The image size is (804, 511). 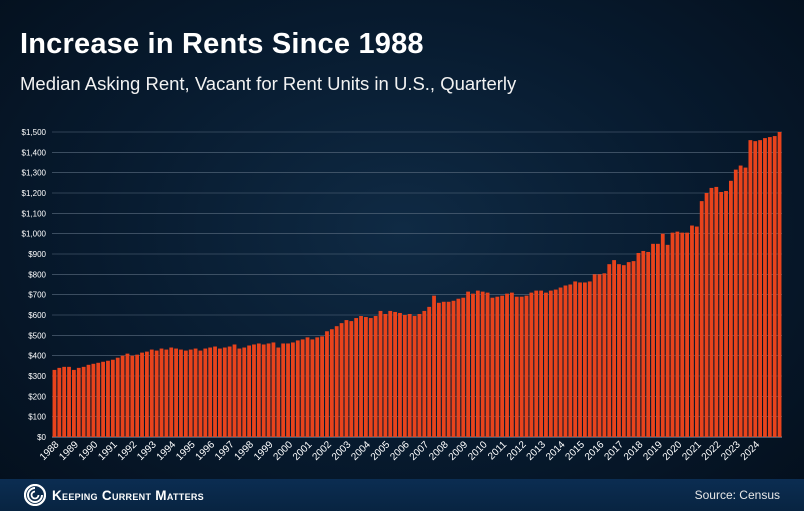 What do you see at coordinates (167, 451) in the screenshot?
I see `x-tick-label: 1994` at bounding box center [167, 451].